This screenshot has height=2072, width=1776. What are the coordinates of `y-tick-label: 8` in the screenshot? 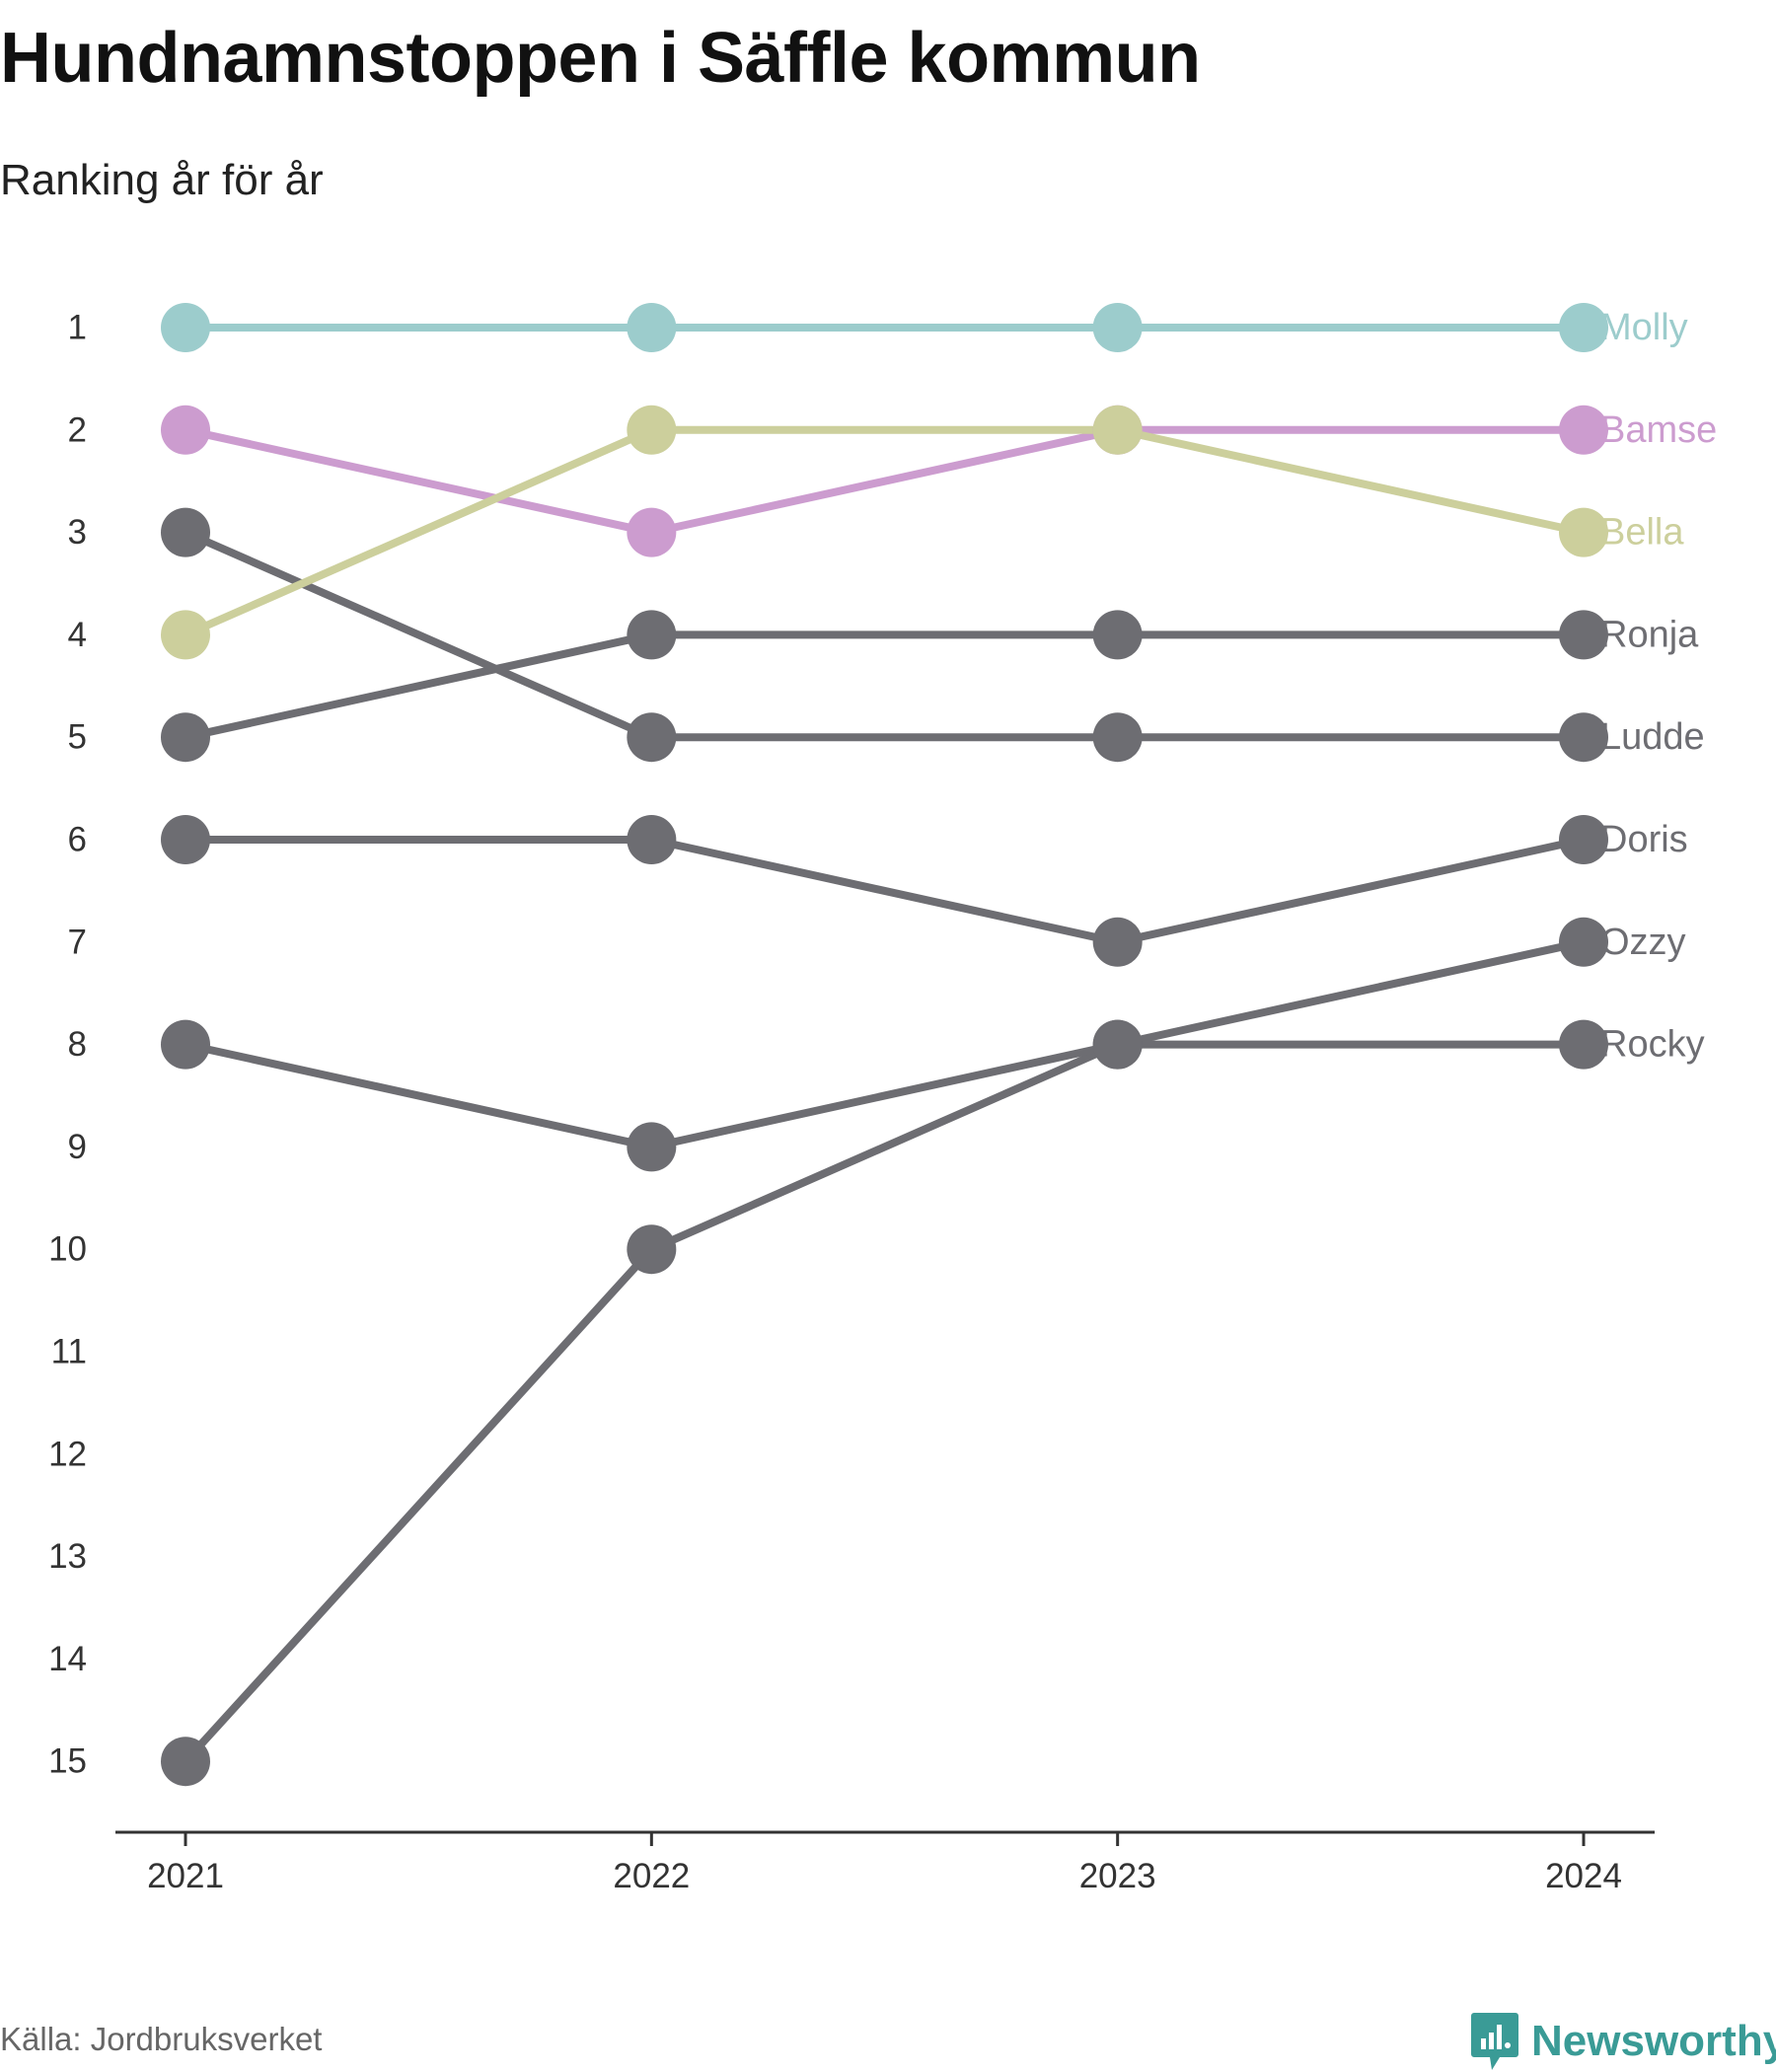 It's located at (78, 1045).